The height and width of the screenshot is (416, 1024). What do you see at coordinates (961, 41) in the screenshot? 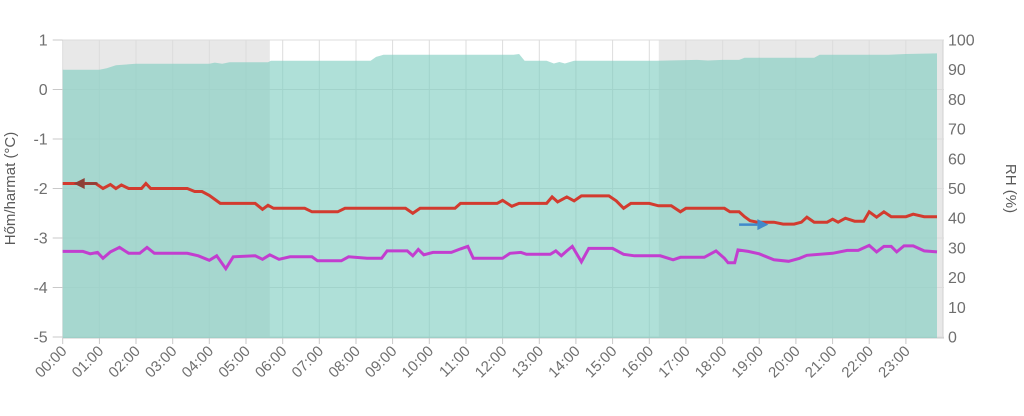
I see `right-tick-label: 100` at bounding box center [961, 41].